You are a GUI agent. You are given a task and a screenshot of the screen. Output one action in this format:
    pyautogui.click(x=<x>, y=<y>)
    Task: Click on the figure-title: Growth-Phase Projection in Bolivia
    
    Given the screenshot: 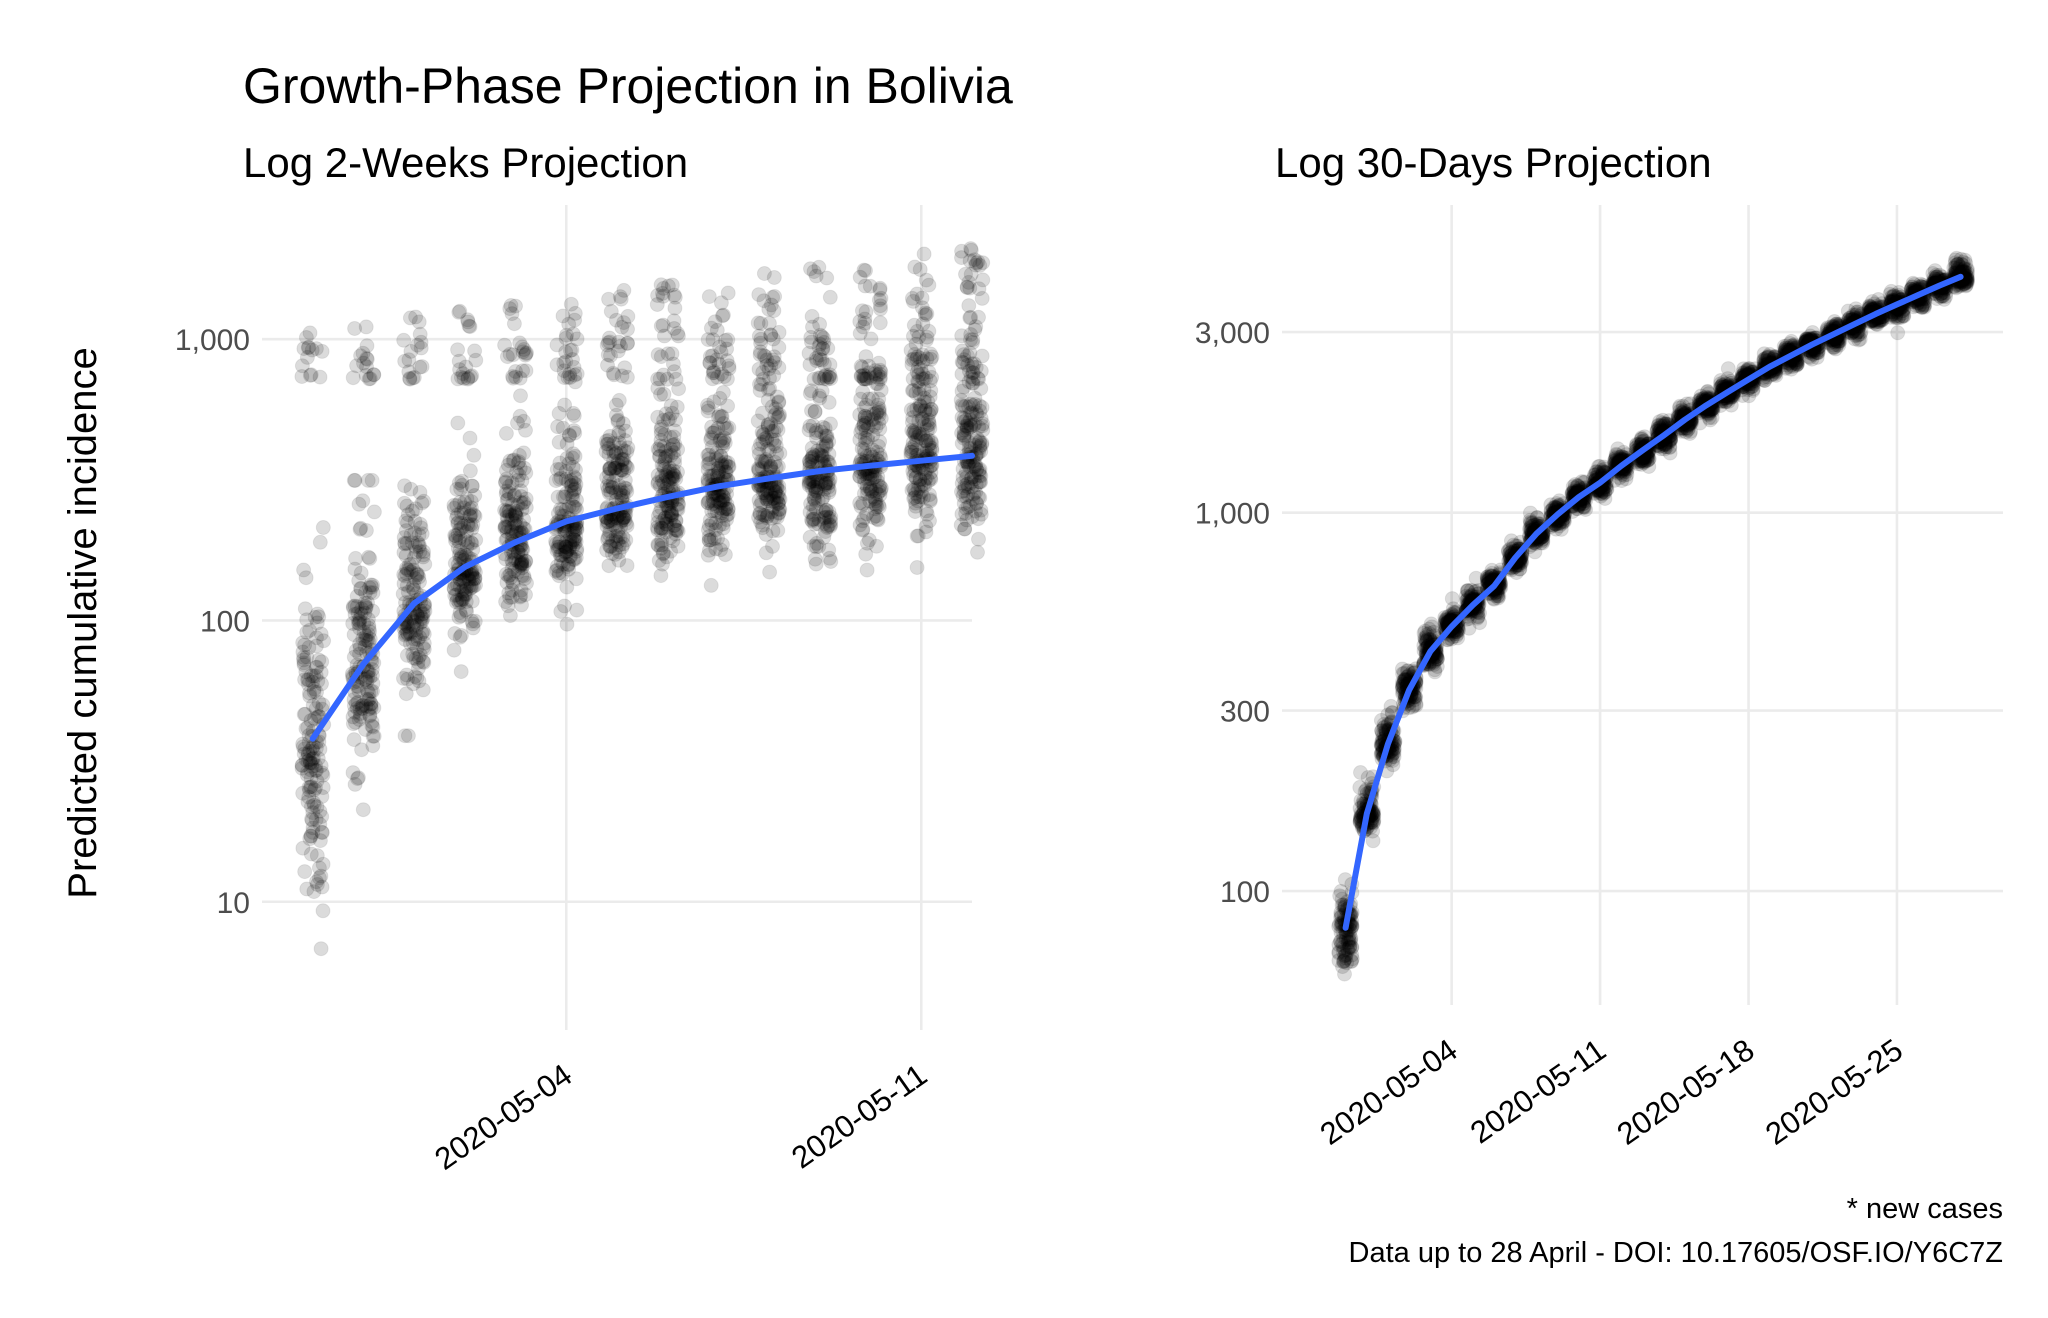 What is the action you would take?
    pyautogui.click(x=628, y=86)
    